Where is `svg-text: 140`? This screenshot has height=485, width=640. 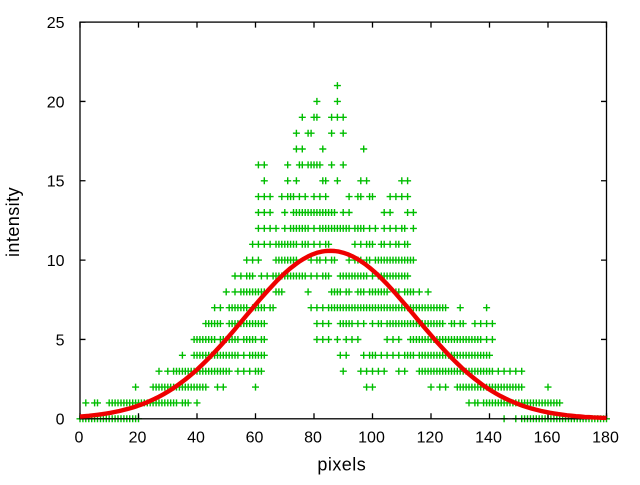
svg-text: 140 is located at coordinates (488, 438).